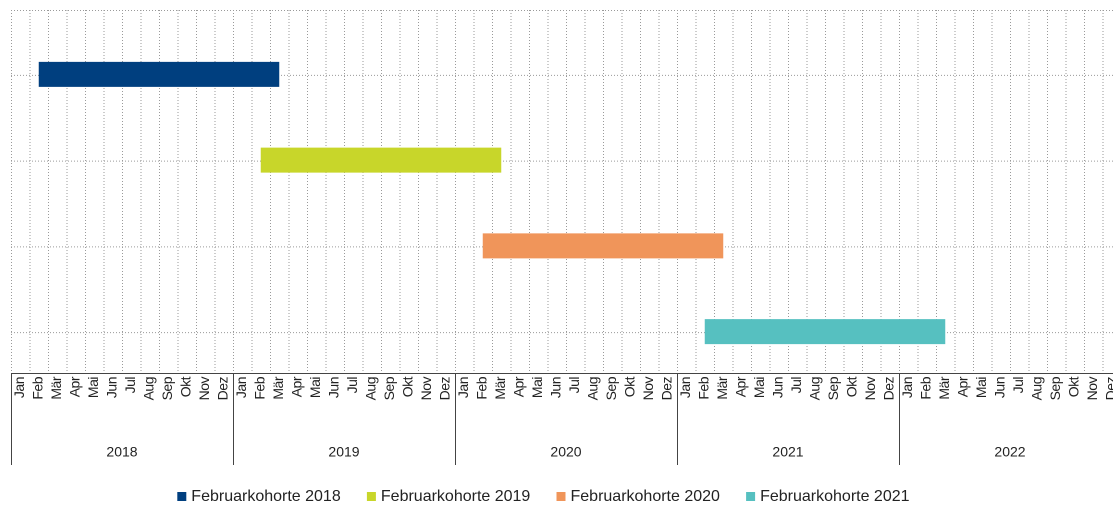 The image size is (1113, 509). What do you see at coordinates (343, 452) in the screenshot?
I see `year-label: 2019` at bounding box center [343, 452].